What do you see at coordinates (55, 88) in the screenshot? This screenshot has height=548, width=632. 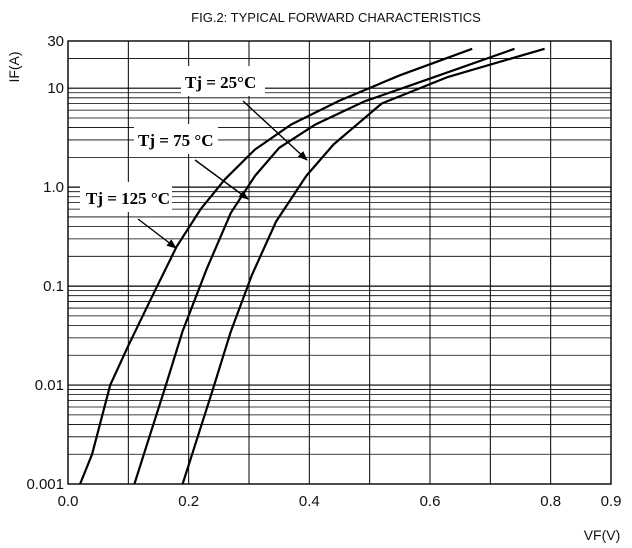 I see `y-tick-label: 10` at bounding box center [55, 88].